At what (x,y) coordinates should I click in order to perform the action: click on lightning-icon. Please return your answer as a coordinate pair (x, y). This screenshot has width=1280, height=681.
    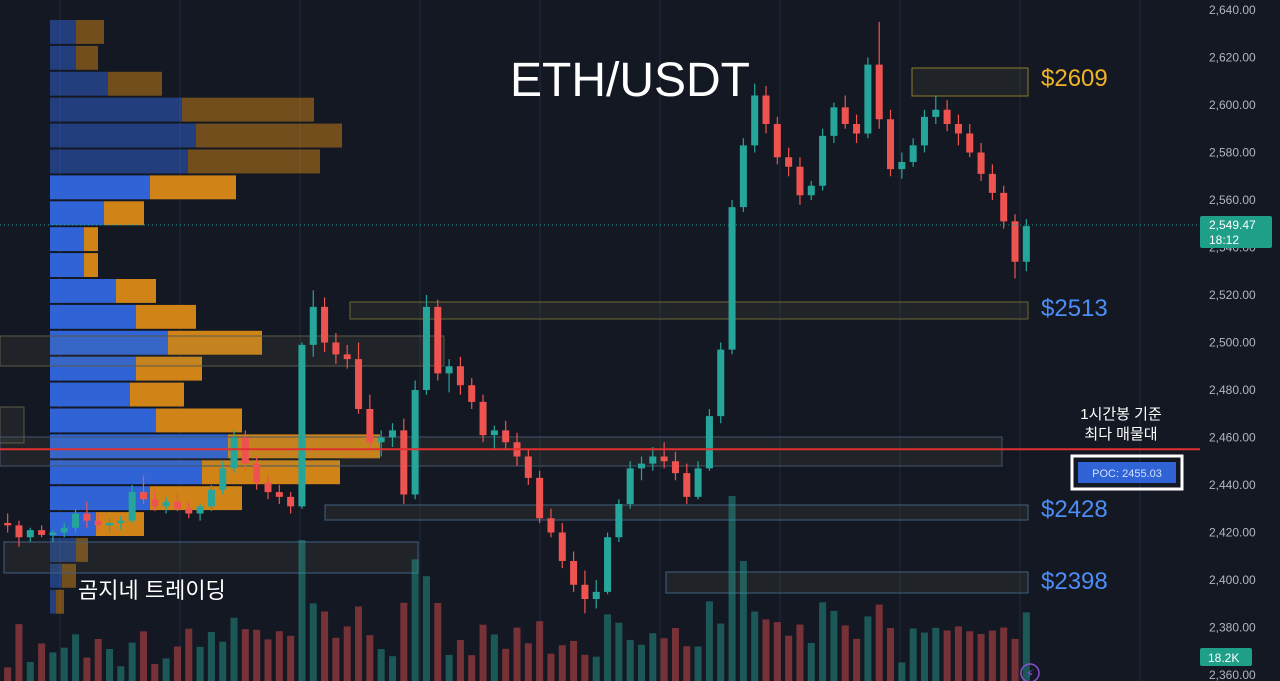
    Looking at the image, I should click on (1030, 672).